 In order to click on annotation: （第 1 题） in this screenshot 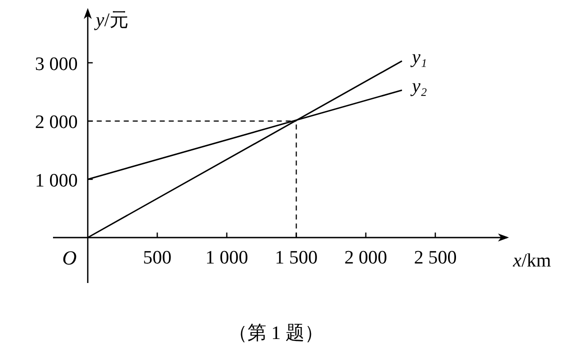, I will do `click(276, 333)`.